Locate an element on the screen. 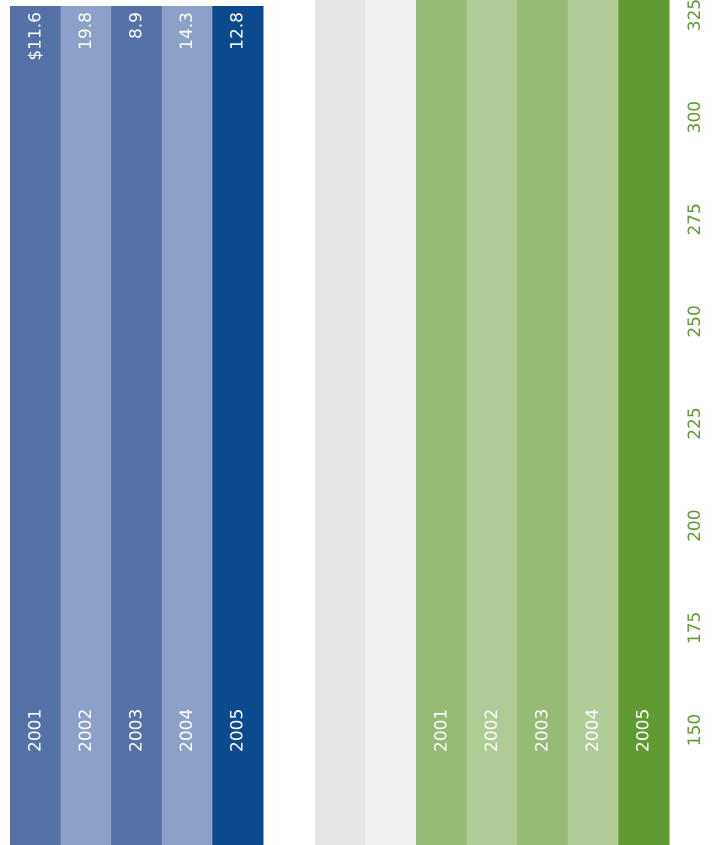 The width and height of the screenshot is (719, 845). axis-tick-label: 150 is located at coordinates (695, 730).